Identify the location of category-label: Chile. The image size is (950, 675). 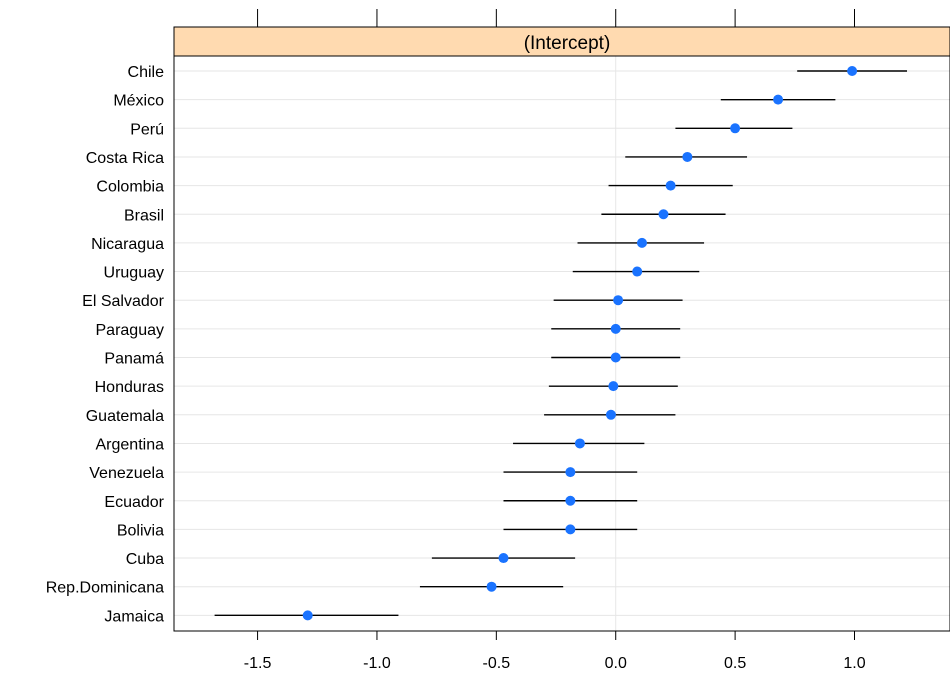
(146, 72).